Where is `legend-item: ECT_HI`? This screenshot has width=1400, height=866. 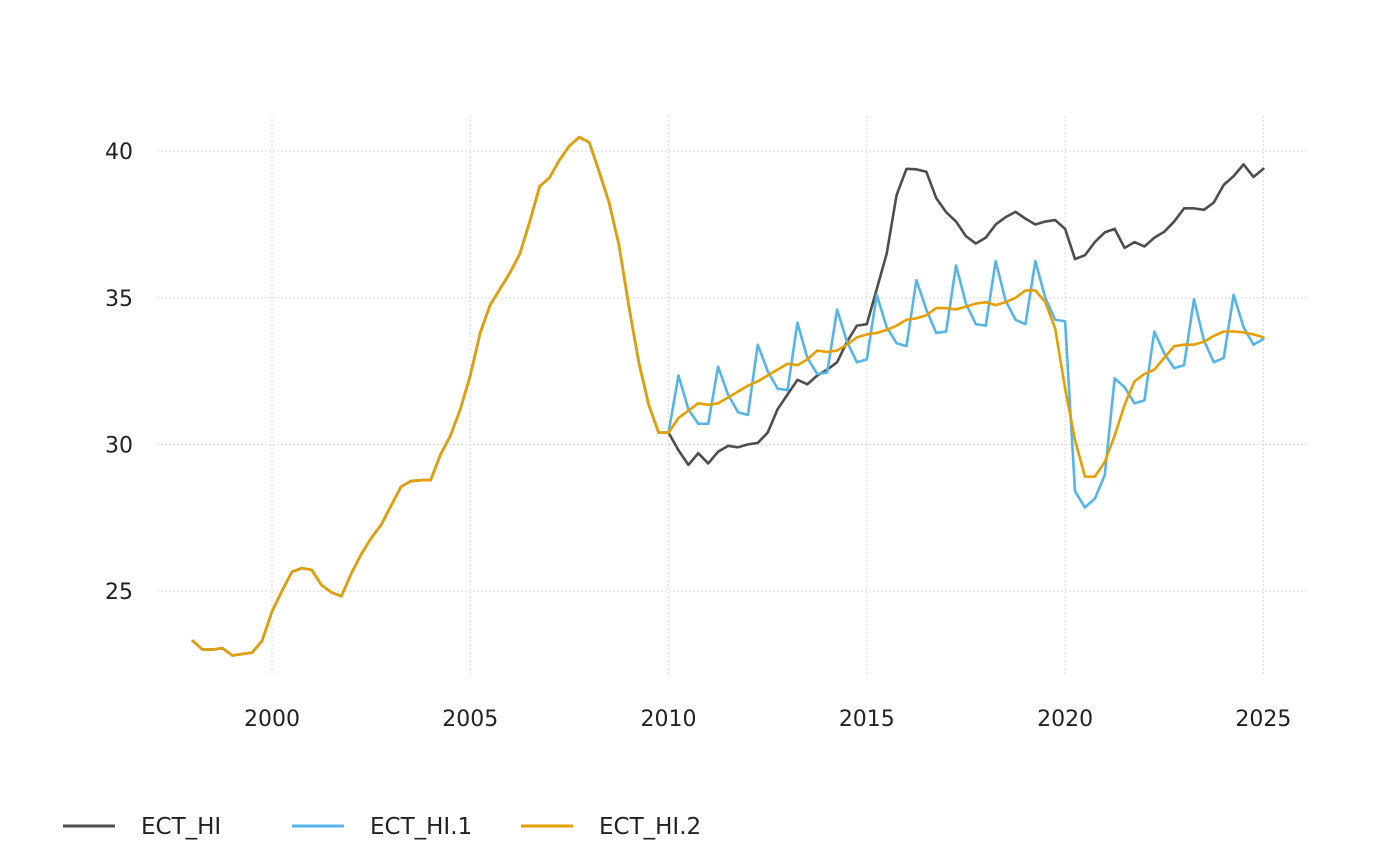 legend-item: ECT_HI is located at coordinates (142, 827).